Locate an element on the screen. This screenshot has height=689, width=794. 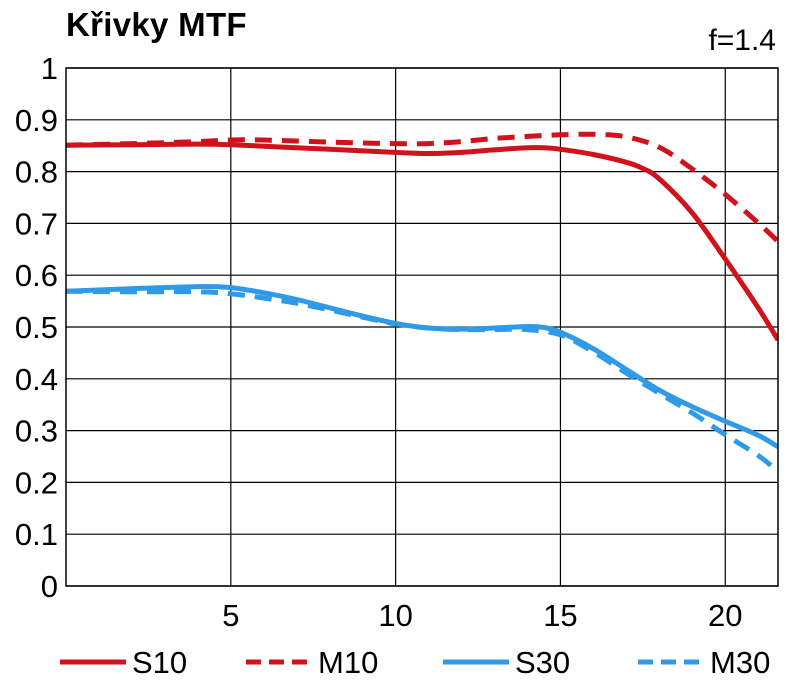
x-tick-label: 5 is located at coordinates (230, 615).